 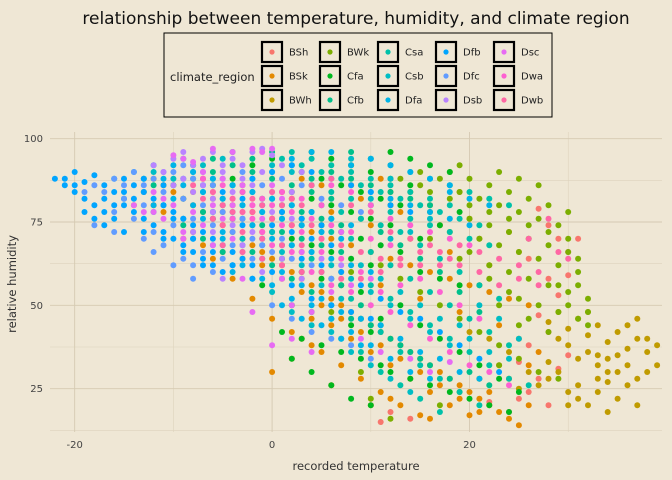 What do you see at coordinates (12, 284) in the screenshot?
I see `y-axis-label: relative humidity` at bounding box center [12, 284].